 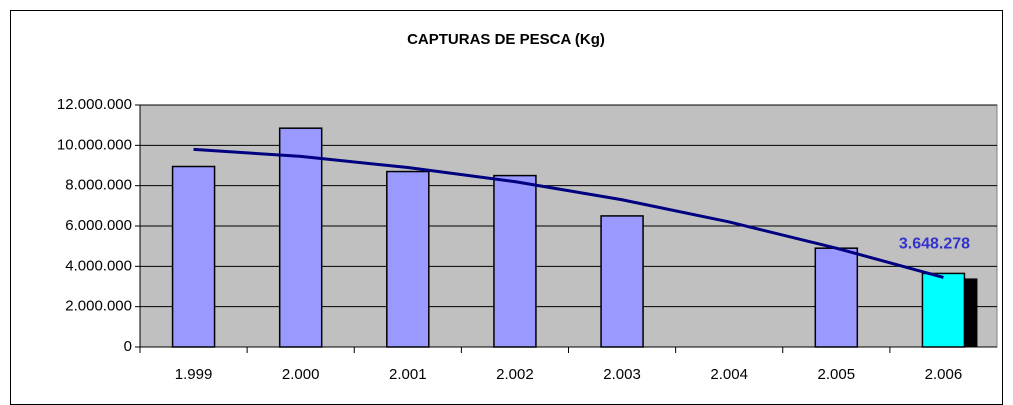 What do you see at coordinates (94, 104) in the screenshot?
I see `y-tick-label: 12.000.000` at bounding box center [94, 104].